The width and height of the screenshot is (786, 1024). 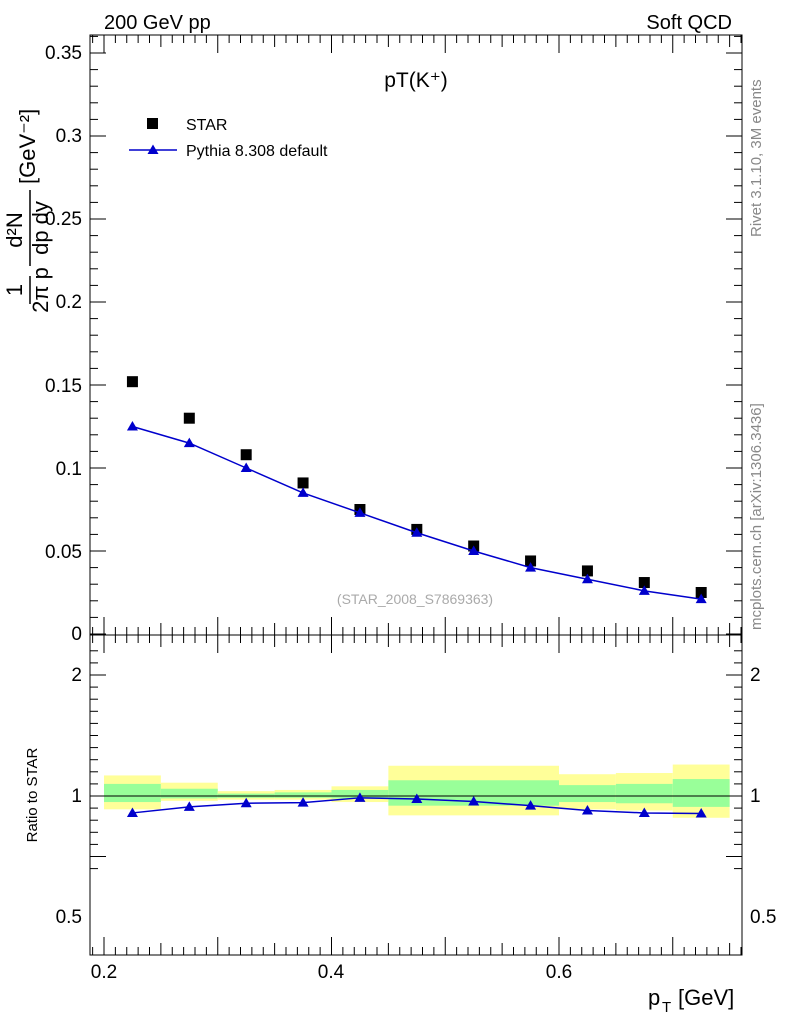 What do you see at coordinates (559, 972) in the screenshot?
I see `x-tick-label-0p6: 0.6` at bounding box center [559, 972].